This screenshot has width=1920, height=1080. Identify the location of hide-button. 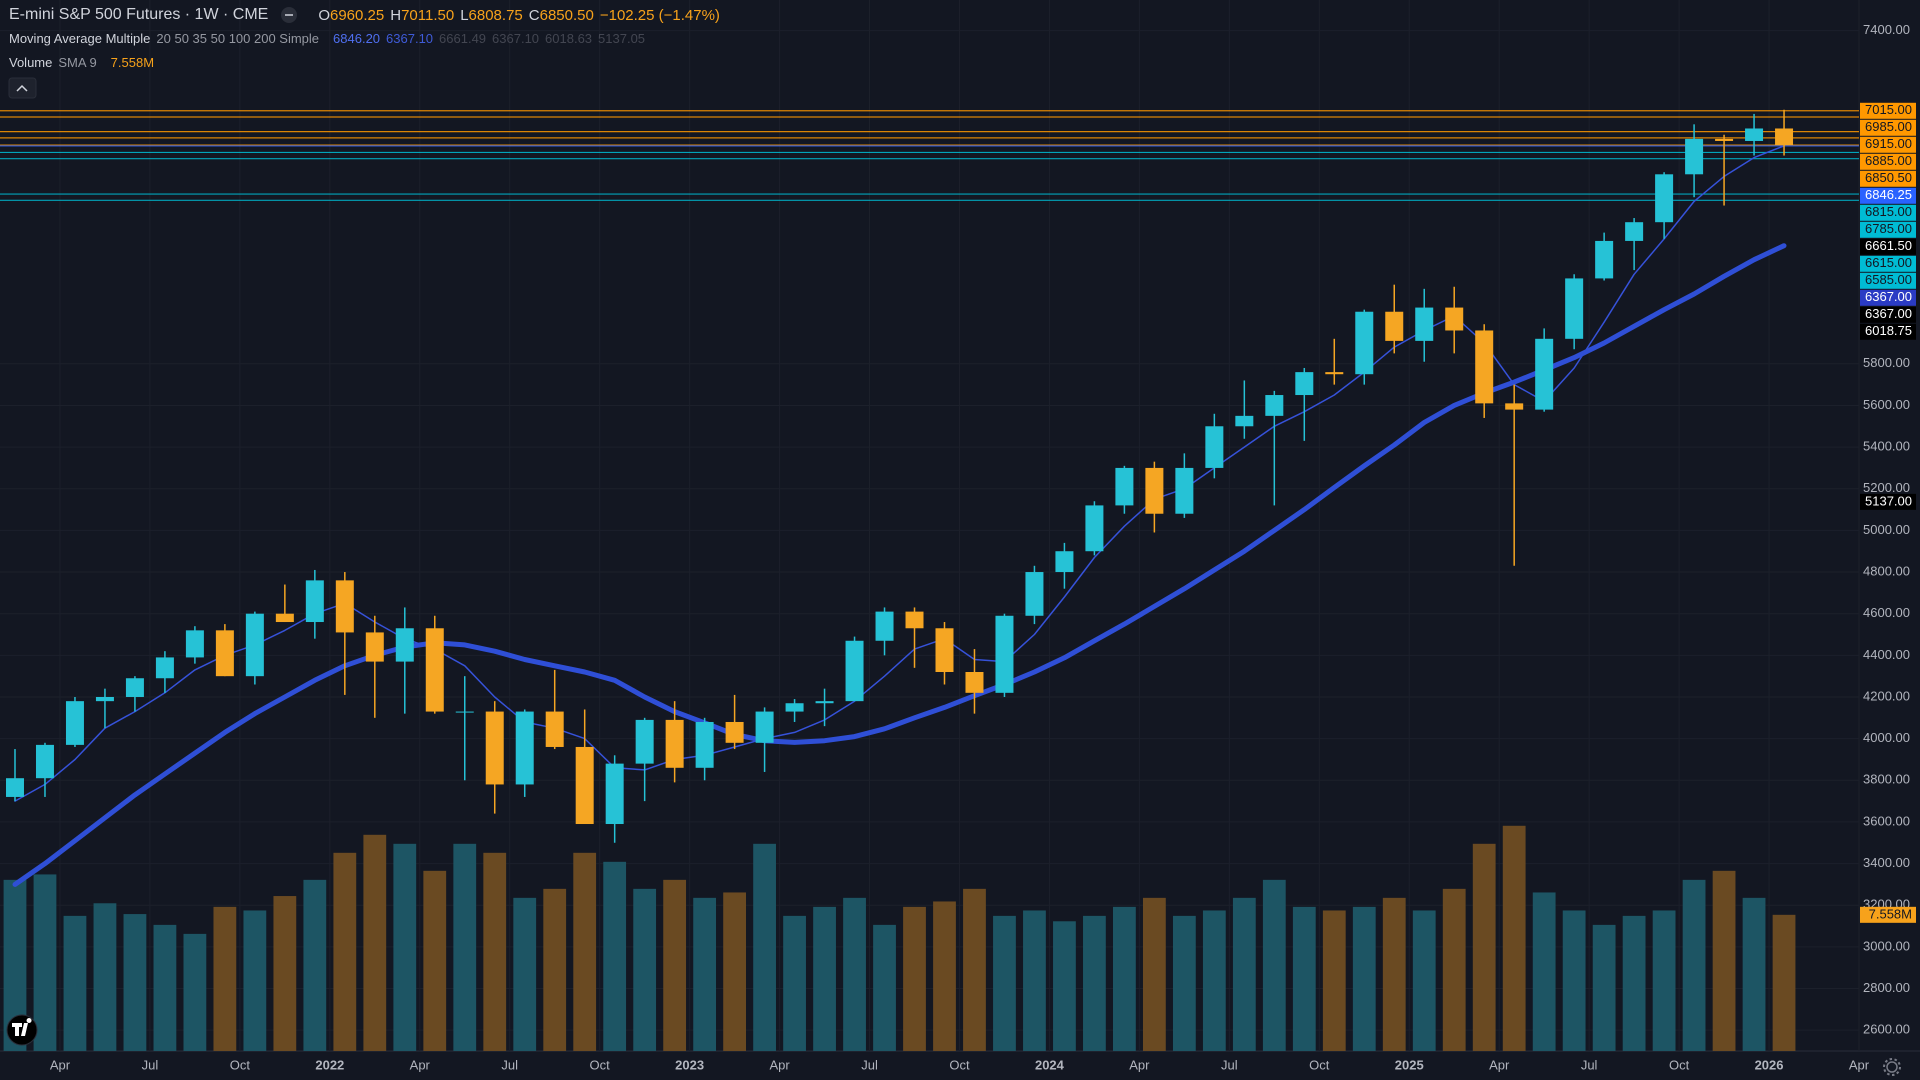
(289, 15).